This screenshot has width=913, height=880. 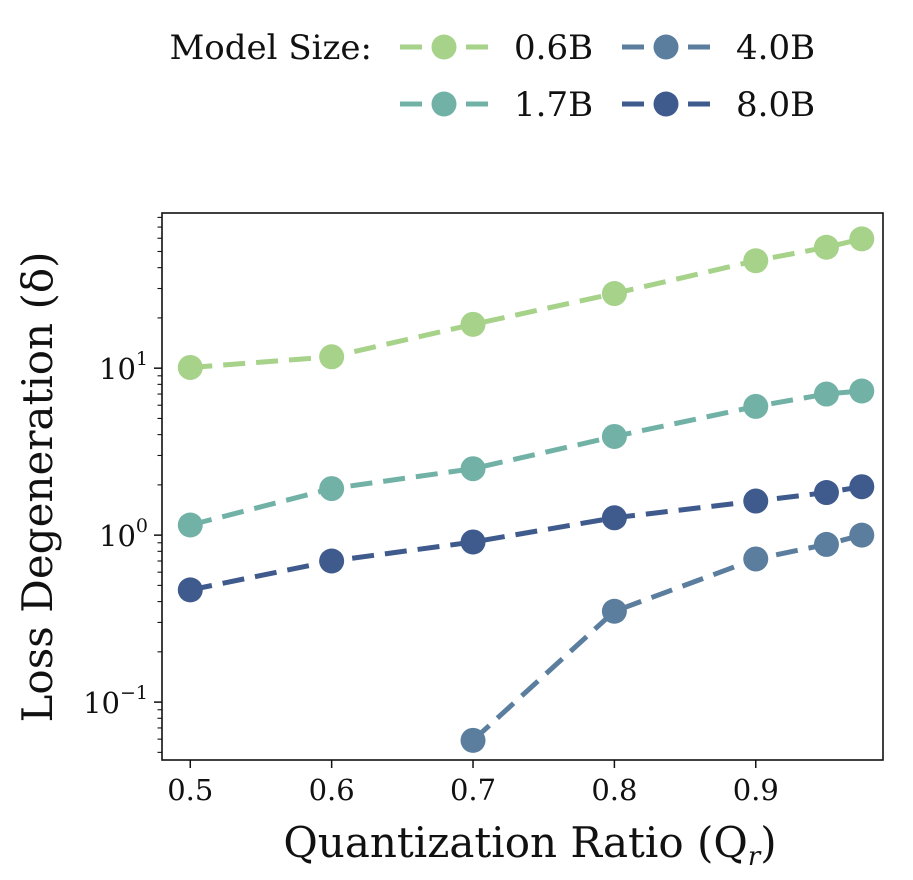 I want to click on y-tick-label: 10⁻¹, so click(x=115, y=701).